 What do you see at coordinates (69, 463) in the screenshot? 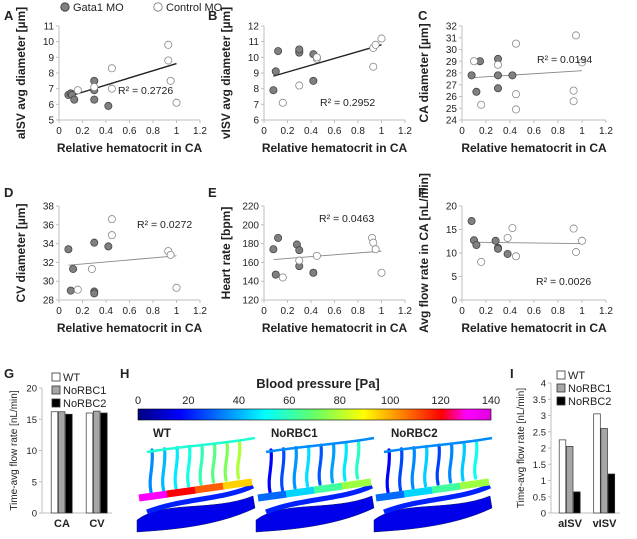
I see `bar-norbc2-ca` at bounding box center [69, 463].